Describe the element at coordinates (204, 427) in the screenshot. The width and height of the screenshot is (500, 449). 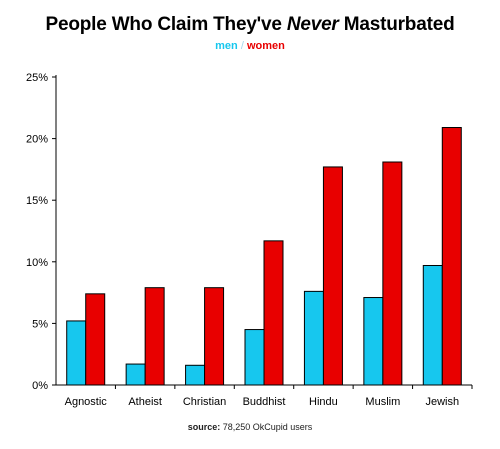
I see `source-label: source:` at that location.